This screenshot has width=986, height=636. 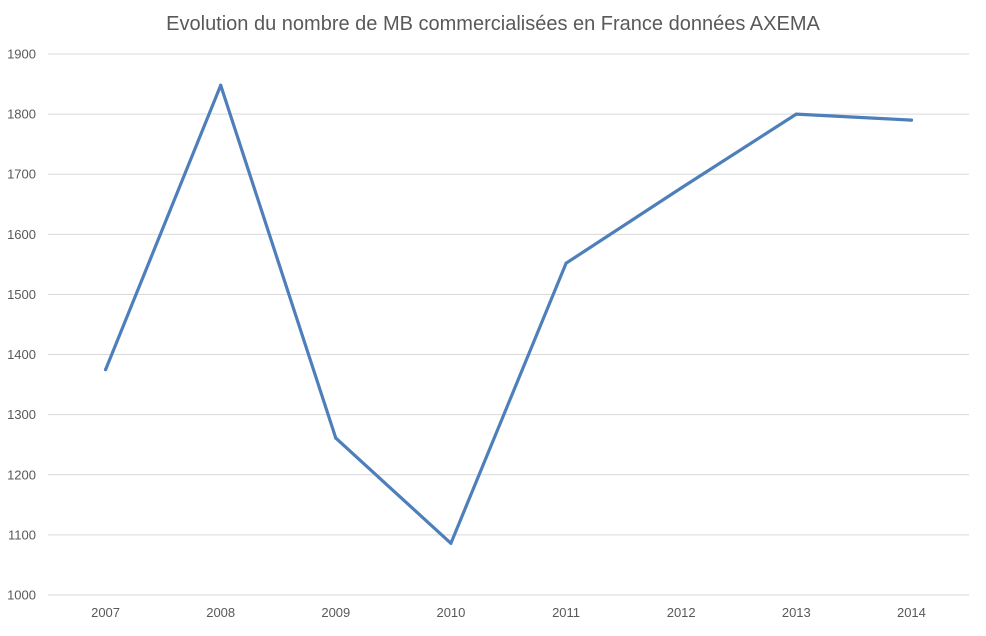 What do you see at coordinates (105, 612) in the screenshot?
I see `x-tick-label: 2007` at bounding box center [105, 612].